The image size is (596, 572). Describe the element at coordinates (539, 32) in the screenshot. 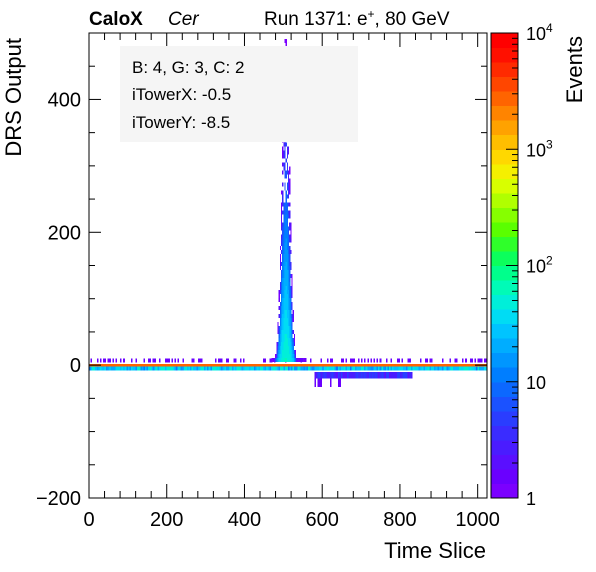

I see `z-tick-label: 10⁴` at that location.